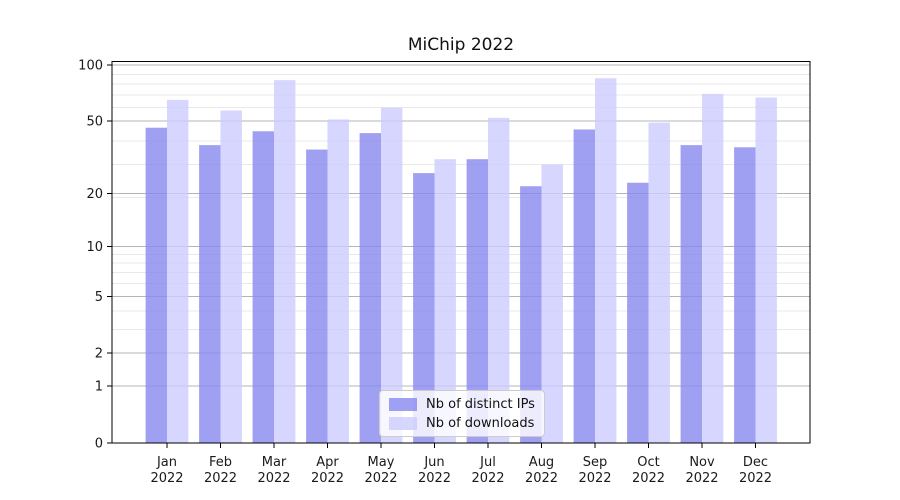 The image size is (900, 500). What do you see at coordinates (595, 462) in the screenshot?
I see `svg-text: Sep` at bounding box center [595, 462].